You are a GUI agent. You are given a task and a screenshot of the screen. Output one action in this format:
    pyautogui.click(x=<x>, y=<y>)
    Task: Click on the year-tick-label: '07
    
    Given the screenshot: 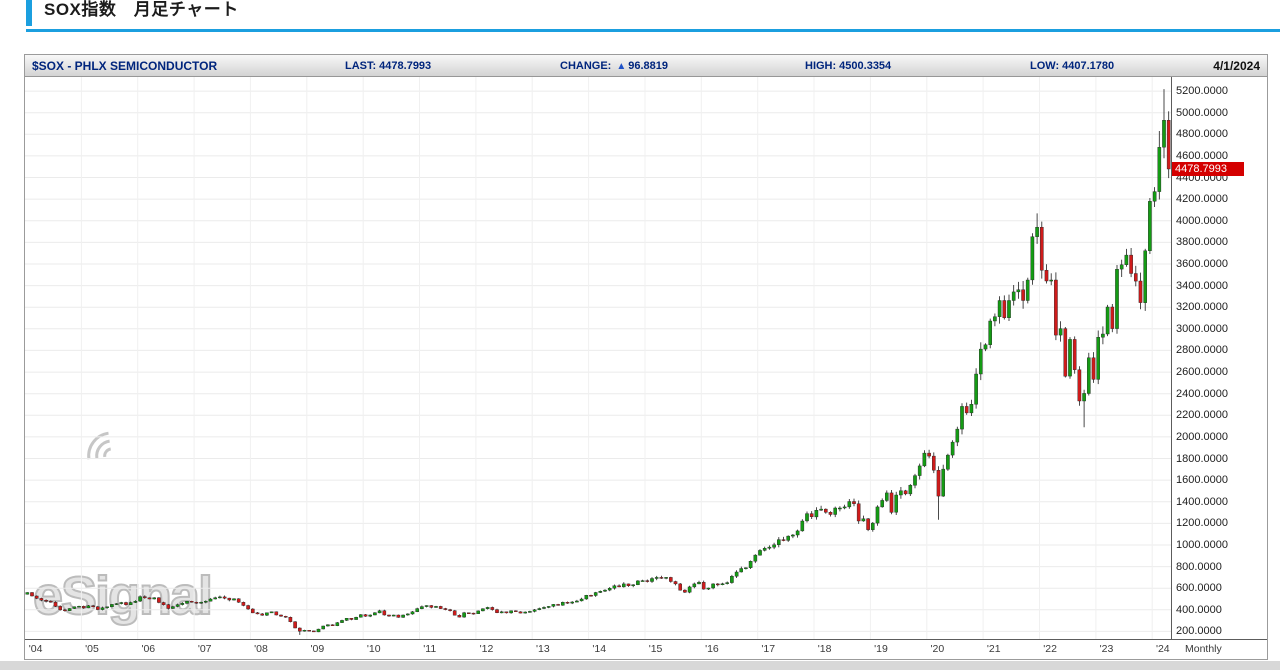 What is the action you would take?
    pyautogui.click(x=204, y=649)
    